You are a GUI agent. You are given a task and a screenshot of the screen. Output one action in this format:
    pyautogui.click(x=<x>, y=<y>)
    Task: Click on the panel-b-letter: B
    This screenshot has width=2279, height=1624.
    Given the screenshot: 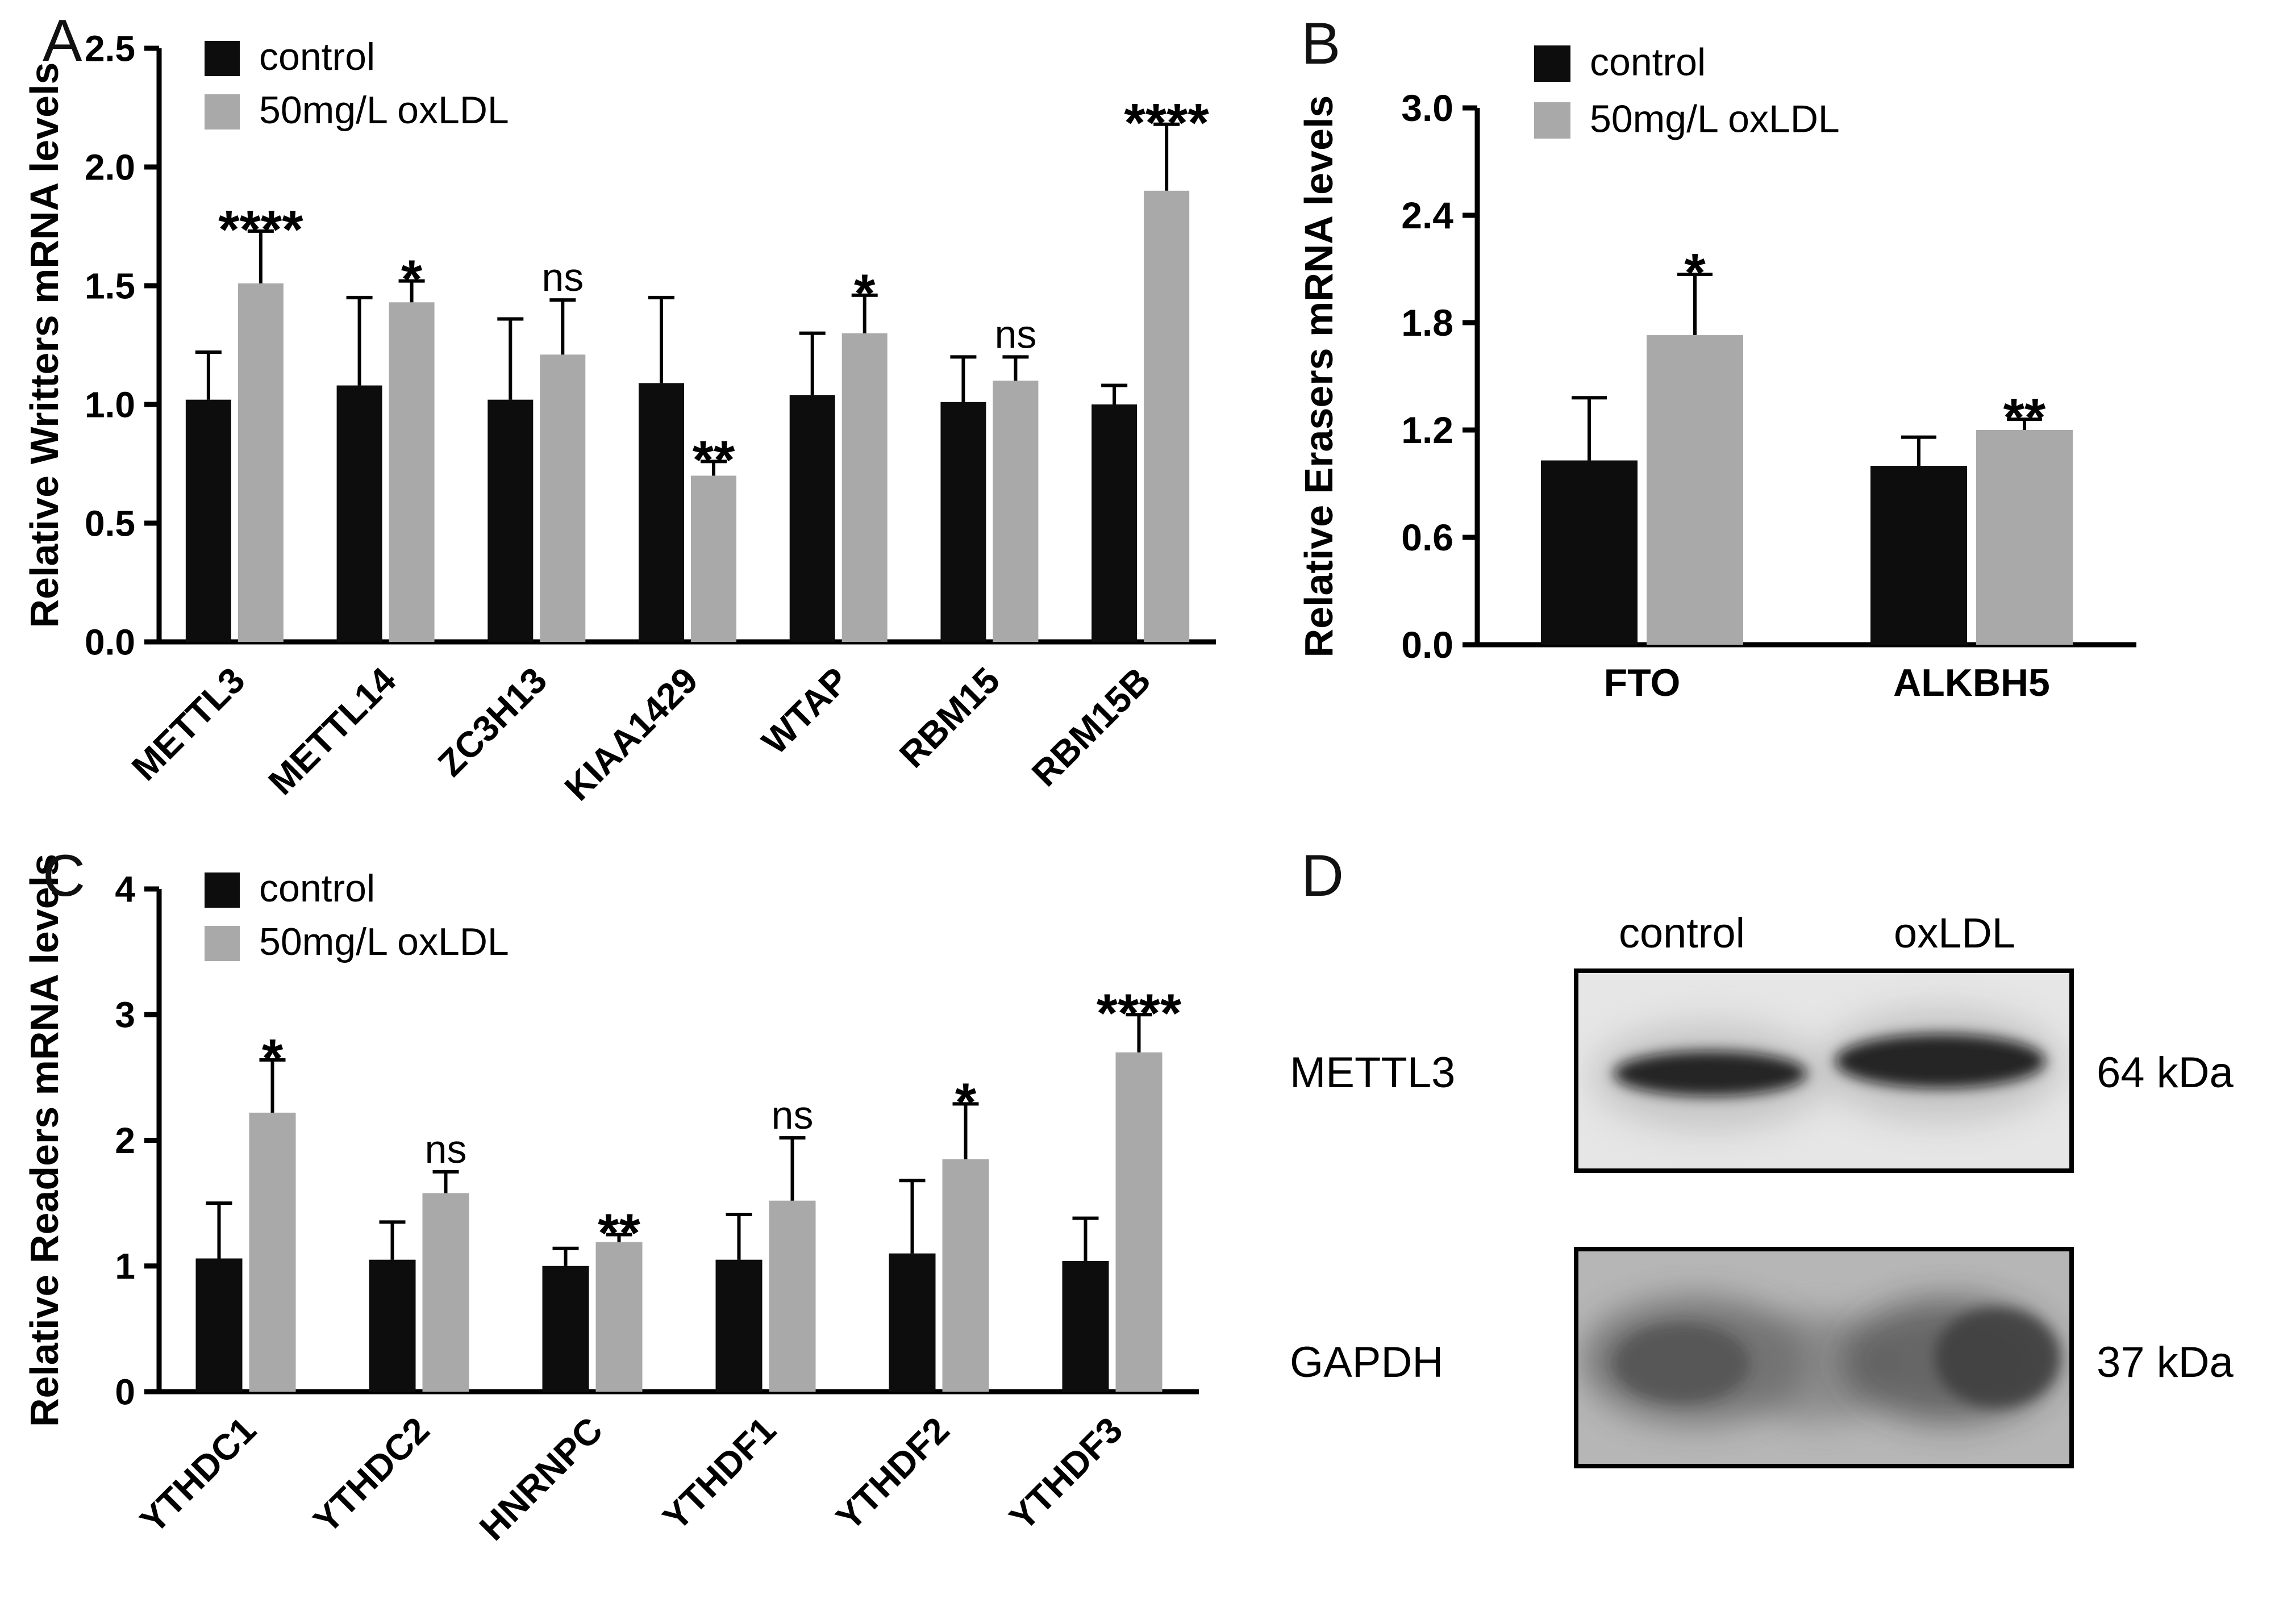 What is the action you would take?
    pyautogui.click(x=1321, y=44)
    